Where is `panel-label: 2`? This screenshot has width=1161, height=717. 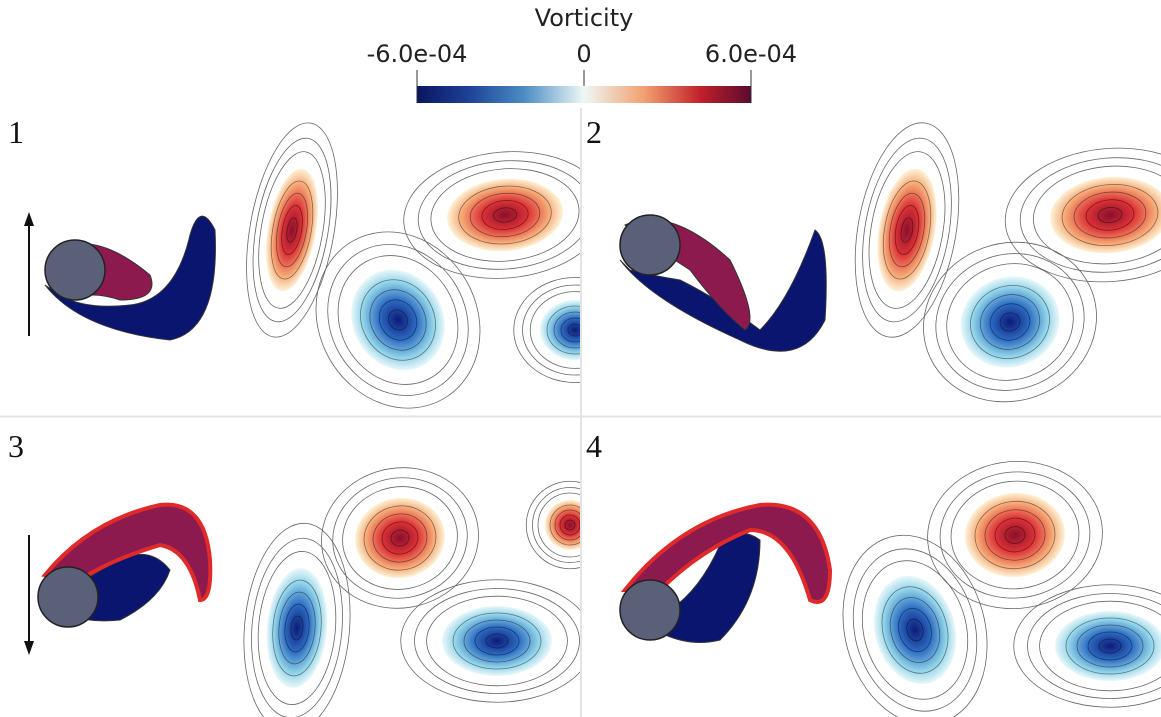
panel-label: 2 is located at coordinates (594, 132).